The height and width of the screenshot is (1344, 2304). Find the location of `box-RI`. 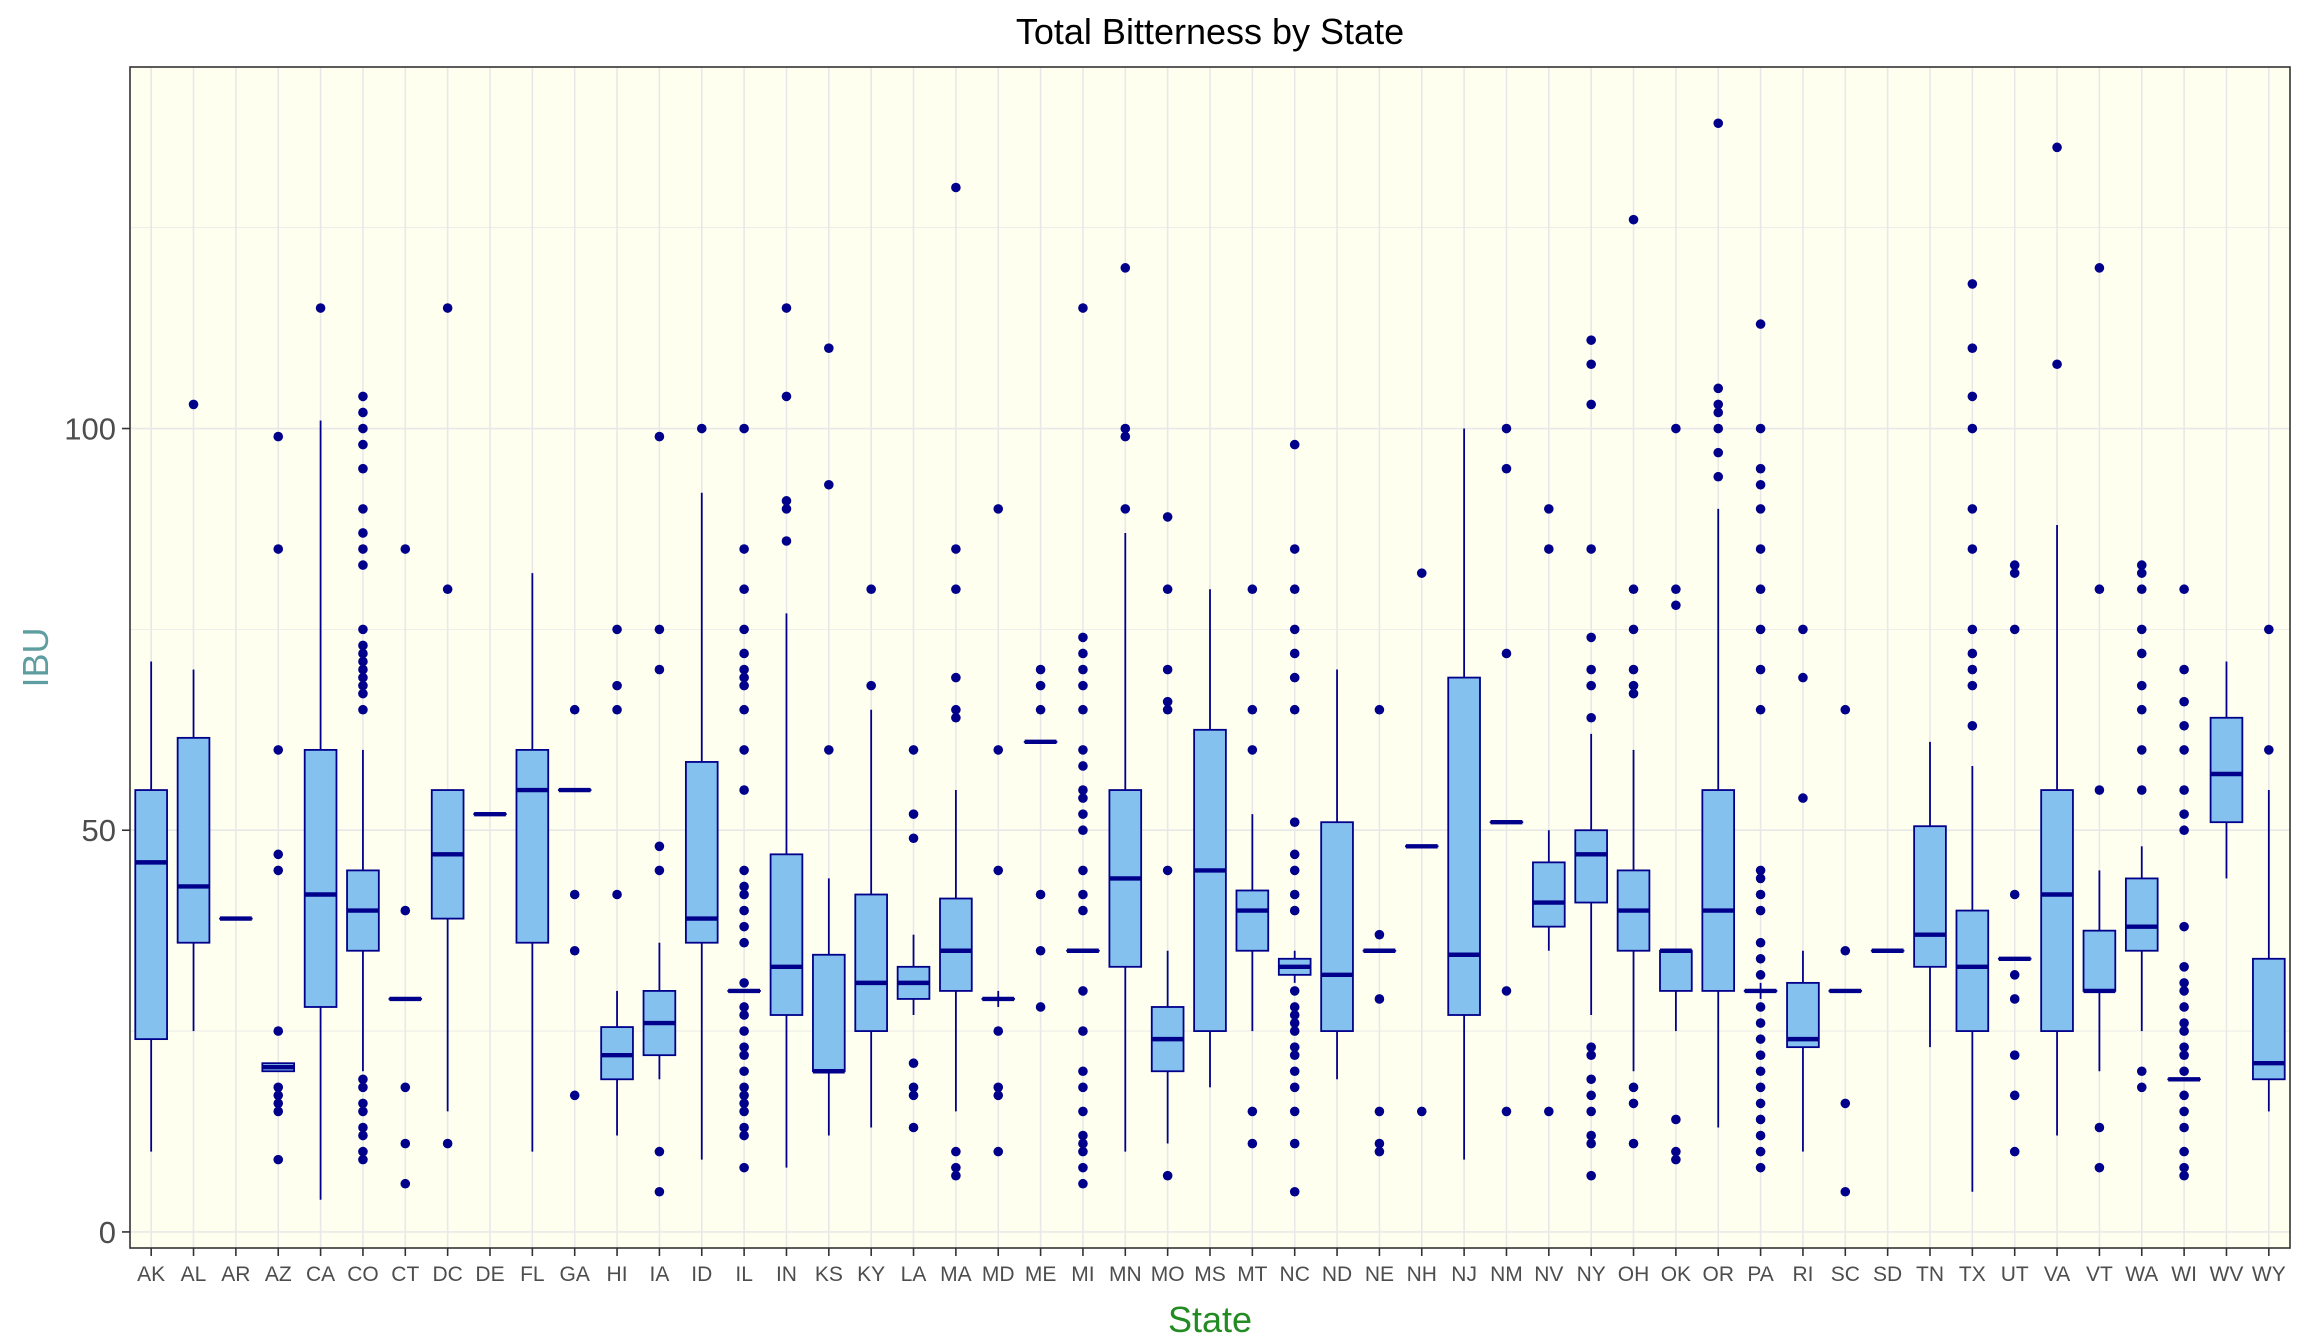

box-RI is located at coordinates (1803, 888).